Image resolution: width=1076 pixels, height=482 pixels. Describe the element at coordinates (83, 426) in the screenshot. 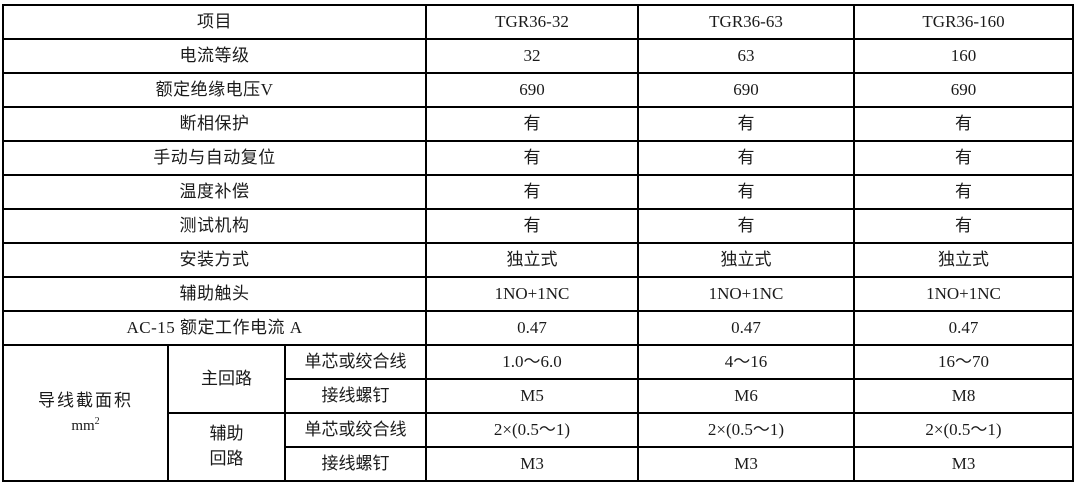

I see `unit-mm: mm` at that location.